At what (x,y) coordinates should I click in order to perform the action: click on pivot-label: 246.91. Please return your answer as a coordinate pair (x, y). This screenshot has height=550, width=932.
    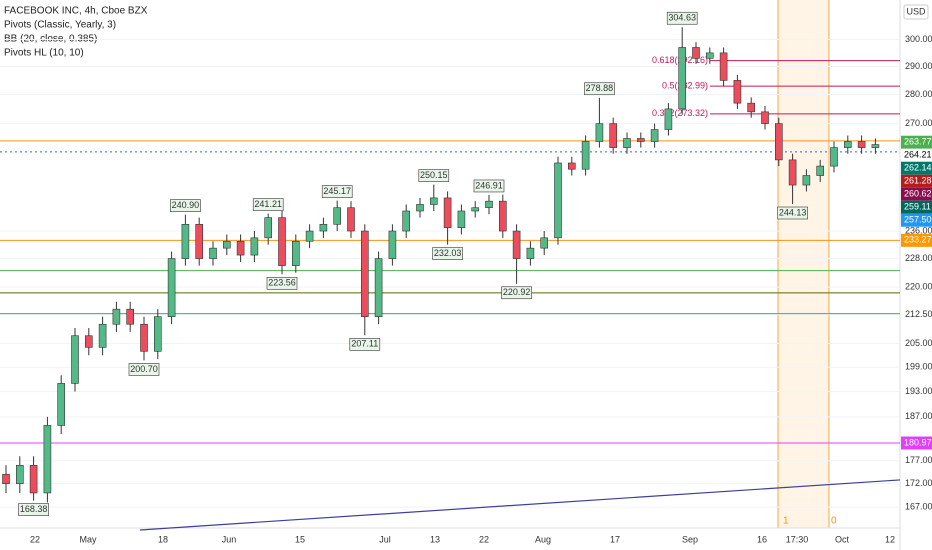
    Looking at the image, I should click on (489, 185).